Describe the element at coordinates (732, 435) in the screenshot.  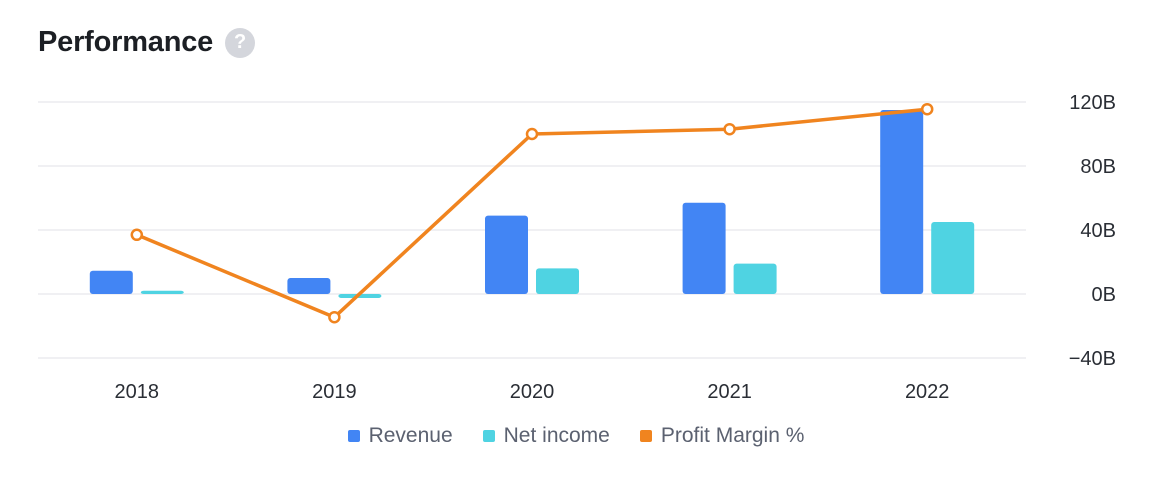
I see `legend-label: Profit Margin %` at that location.